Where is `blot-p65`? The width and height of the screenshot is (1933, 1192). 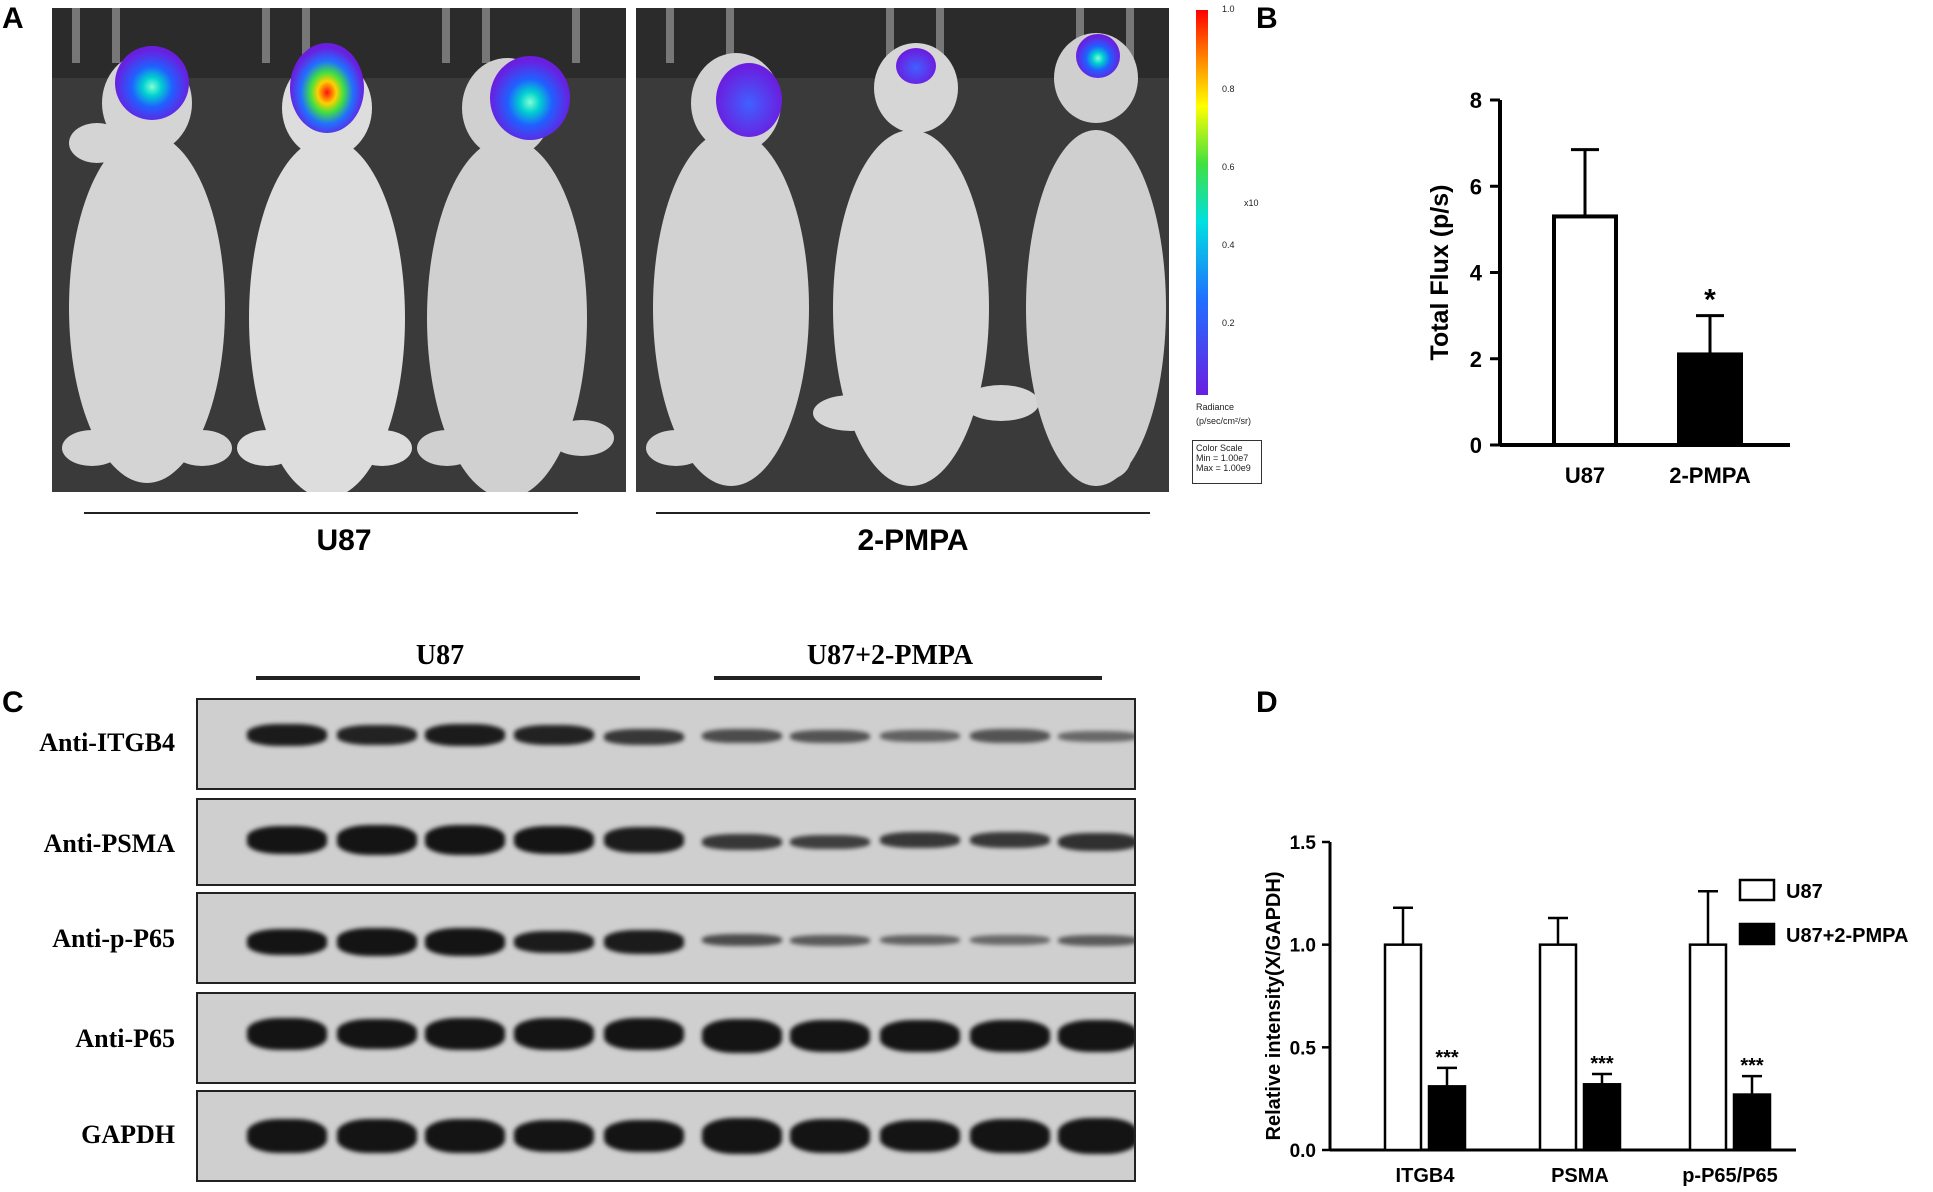 blot-p65 is located at coordinates (666, 1038).